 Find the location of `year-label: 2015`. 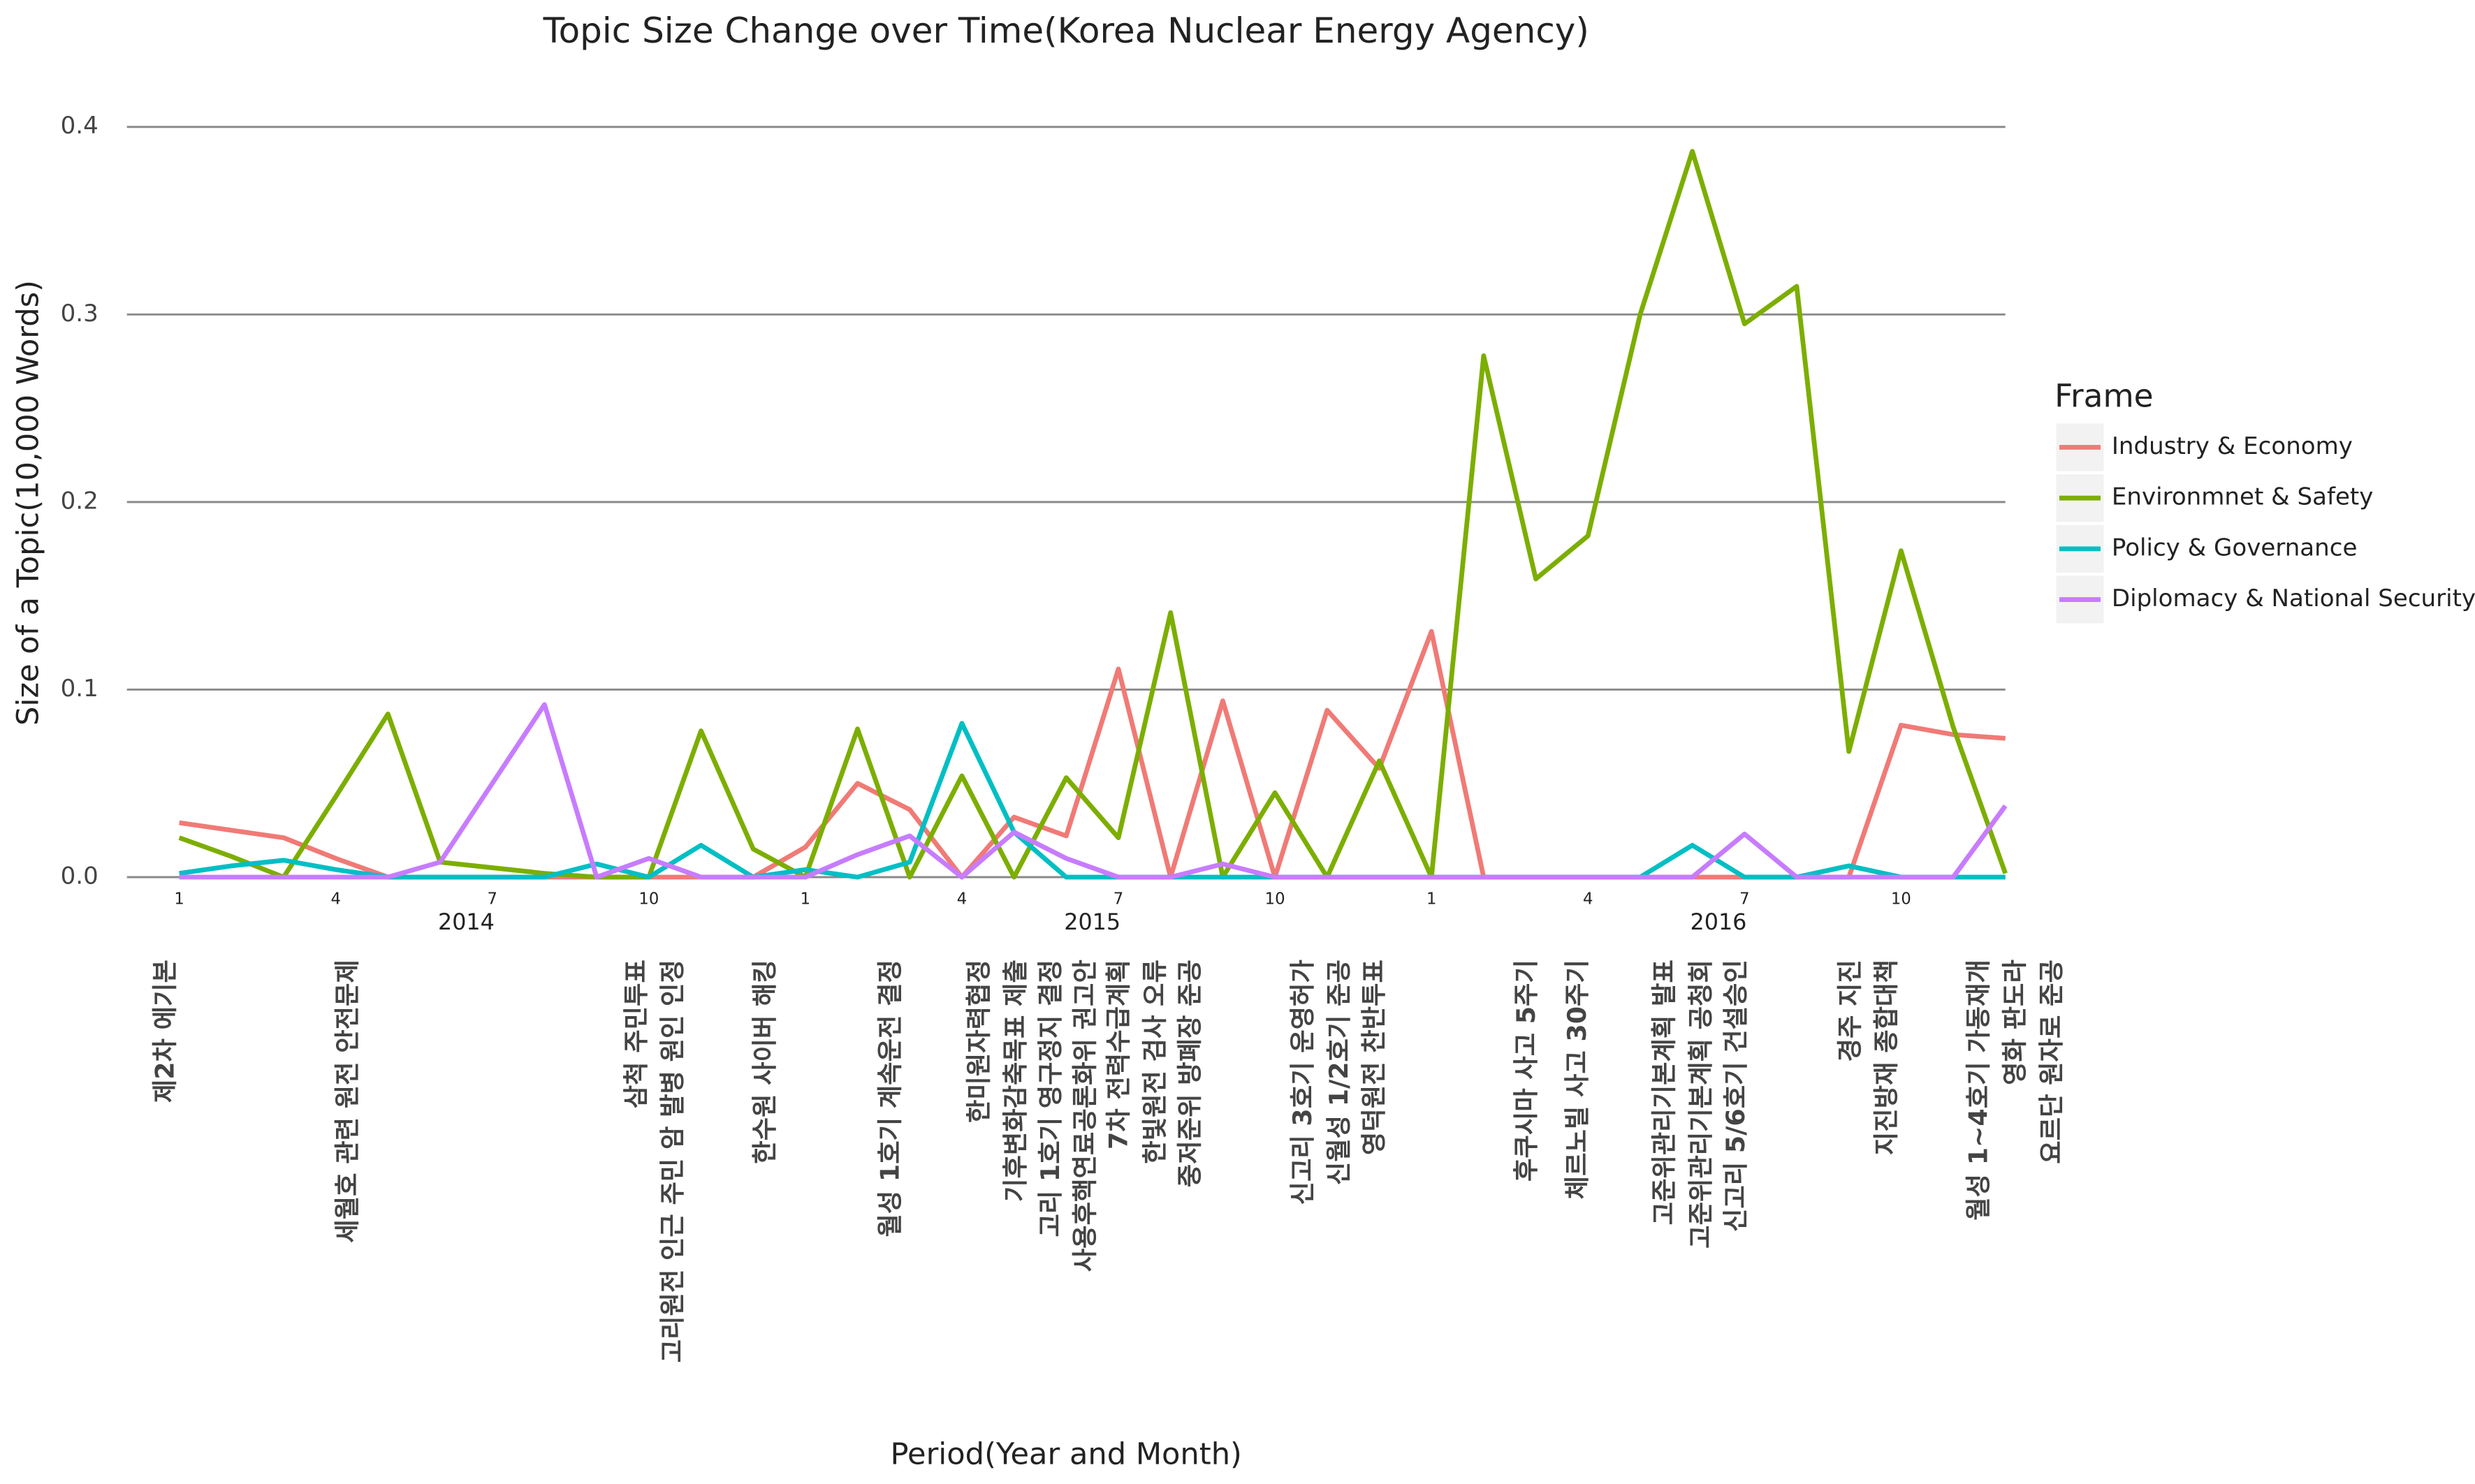

year-label: 2015 is located at coordinates (1092, 922).